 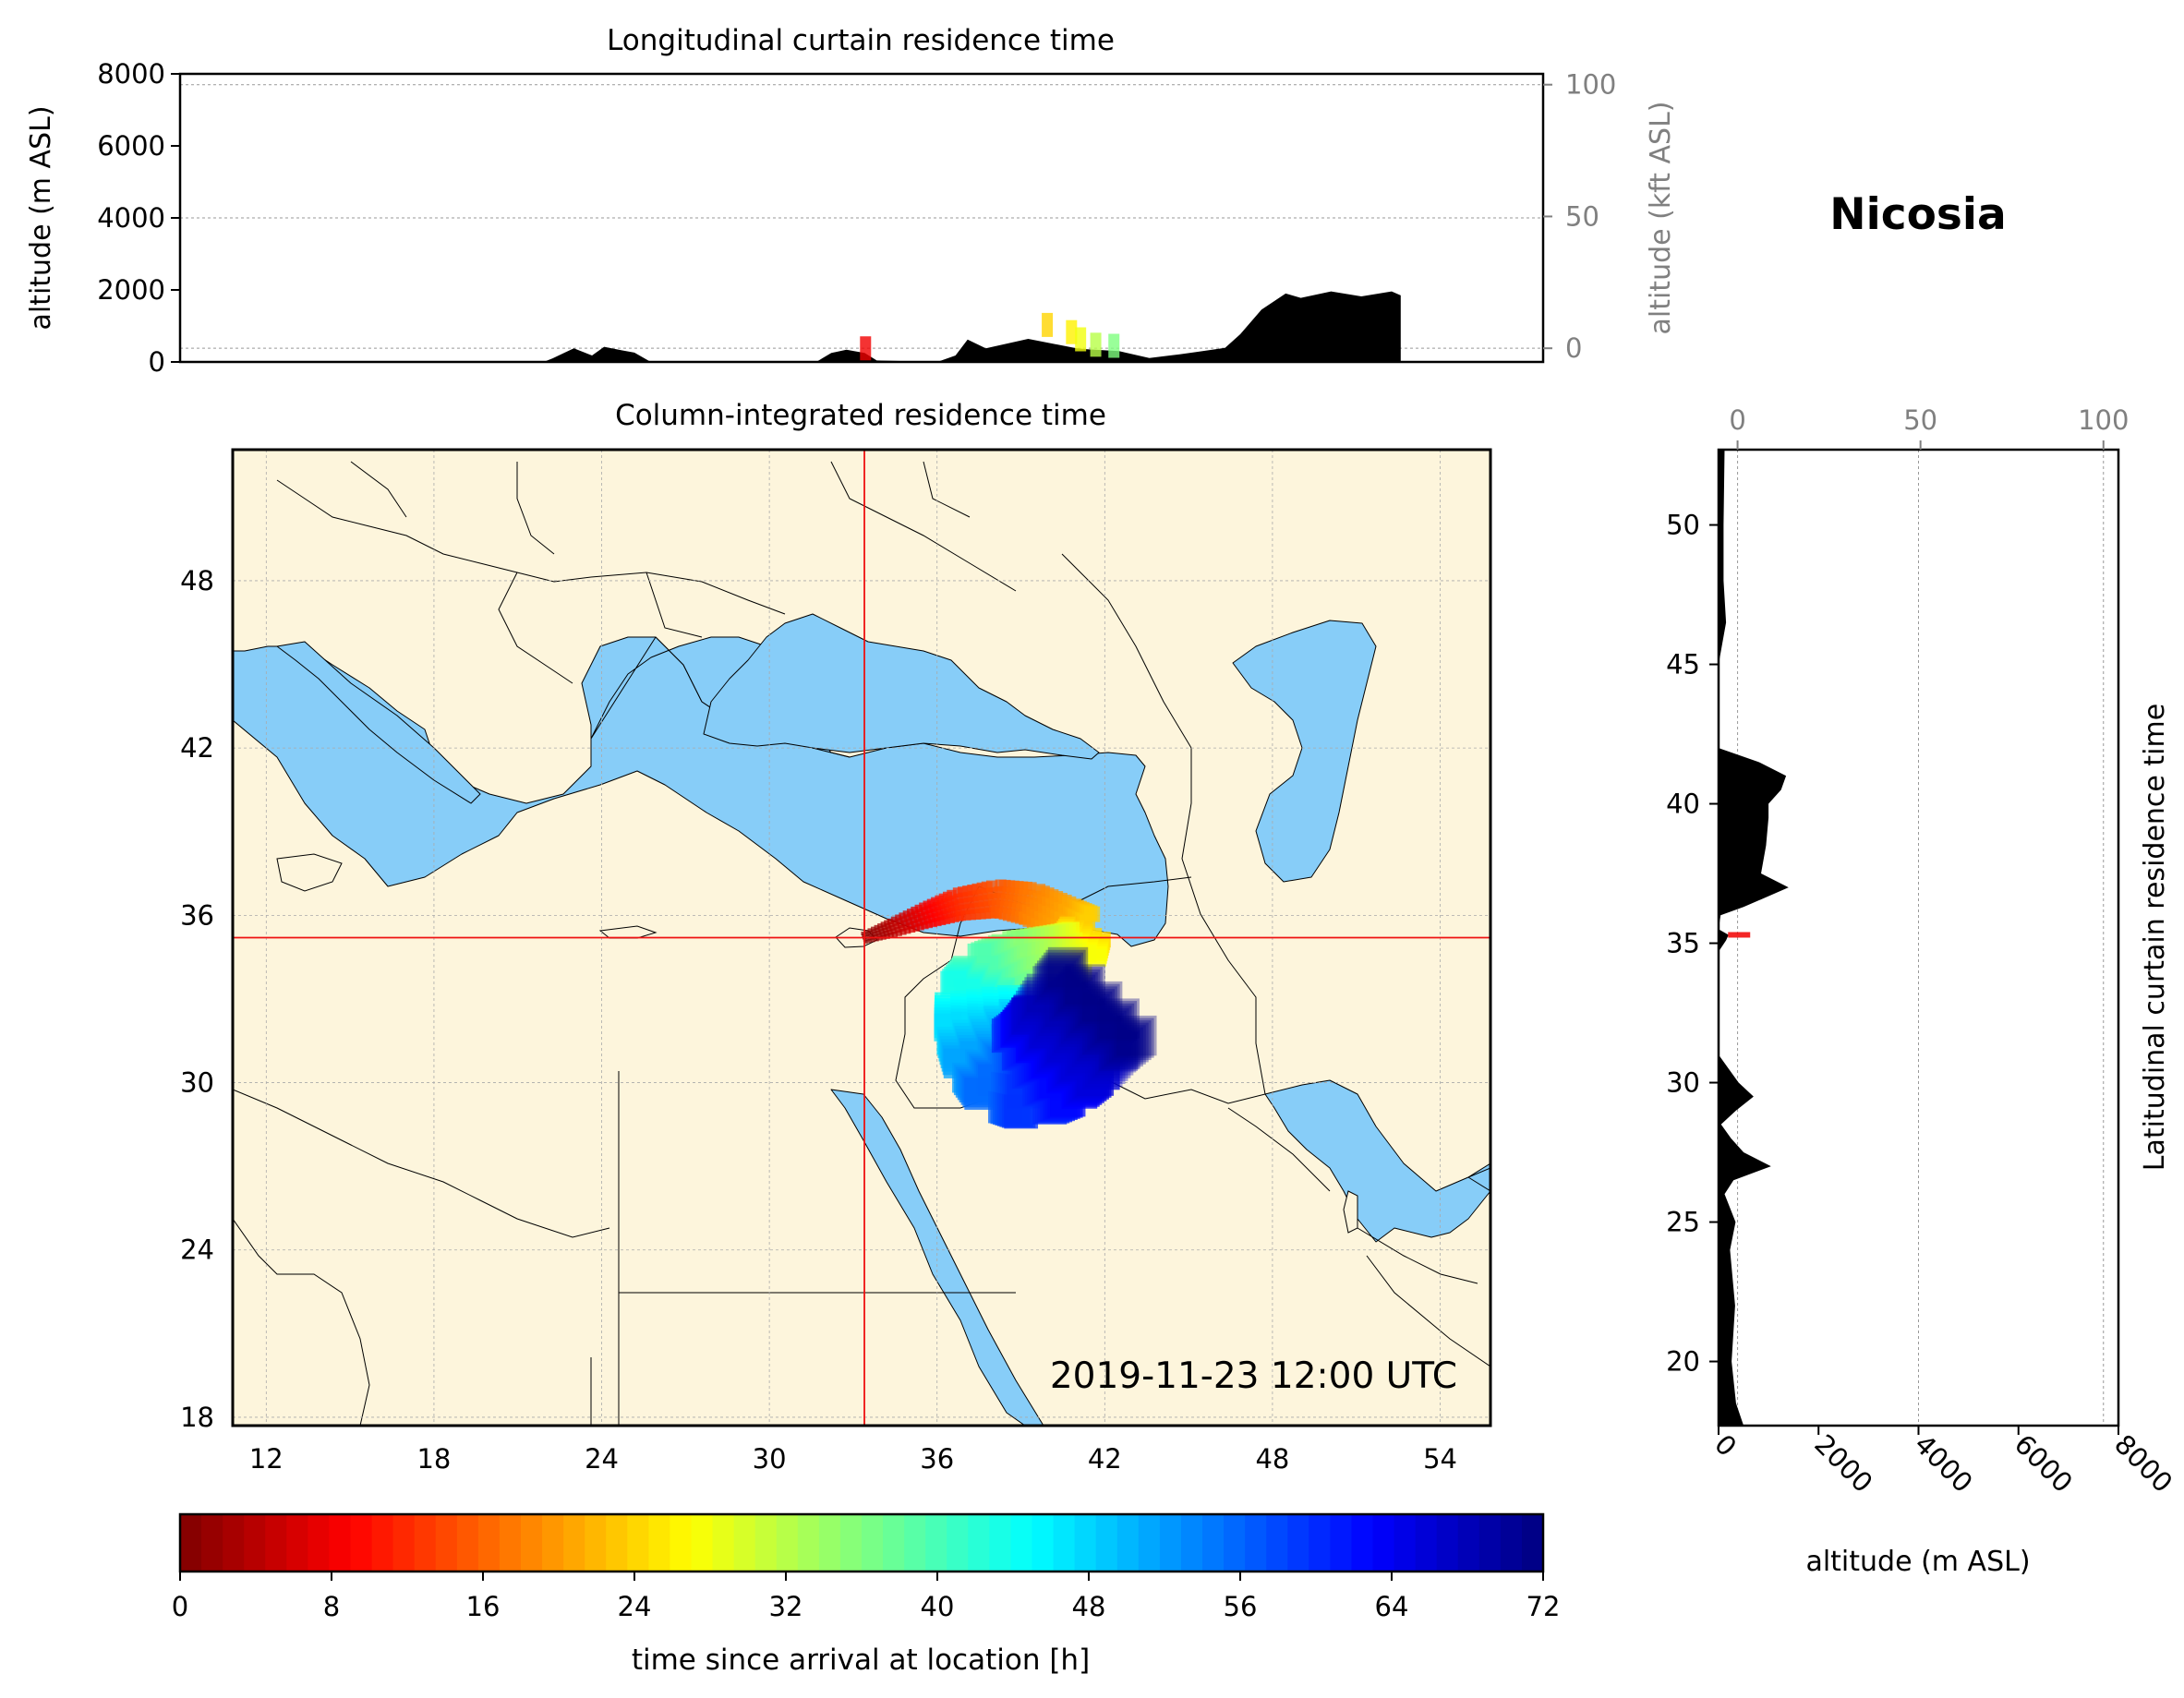 What do you see at coordinates (1241, 1606) in the screenshot?
I see `colorbar-tick-label: 56` at bounding box center [1241, 1606].